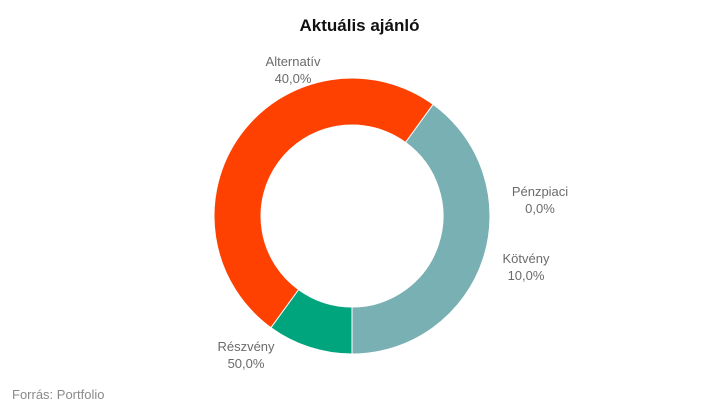 The width and height of the screenshot is (719, 416). Describe the element at coordinates (540, 208) in the screenshot. I see `slice-label-value: 0,0%` at that location.